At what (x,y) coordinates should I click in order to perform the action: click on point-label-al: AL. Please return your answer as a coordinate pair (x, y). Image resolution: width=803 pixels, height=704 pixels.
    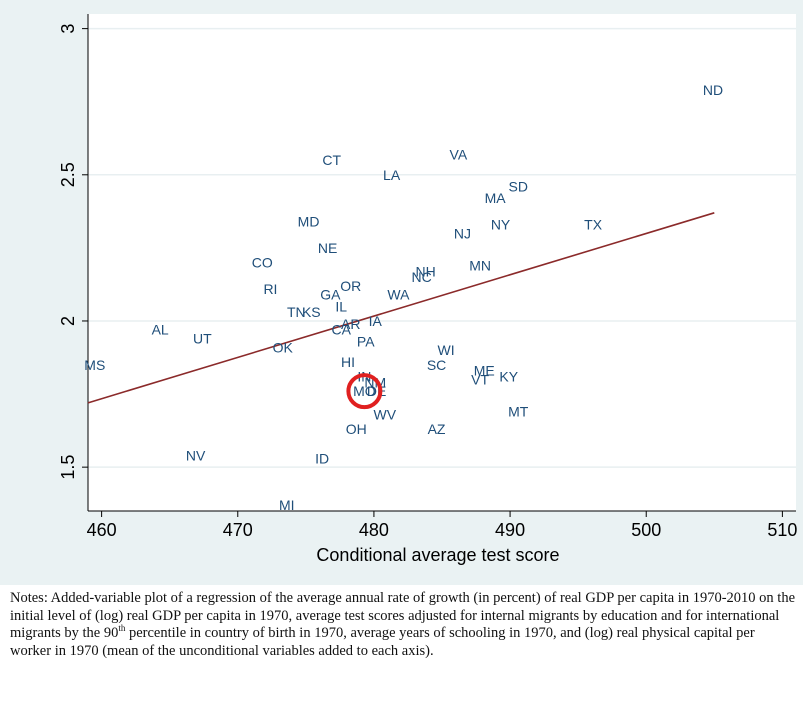
    Looking at the image, I should click on (160, 330).